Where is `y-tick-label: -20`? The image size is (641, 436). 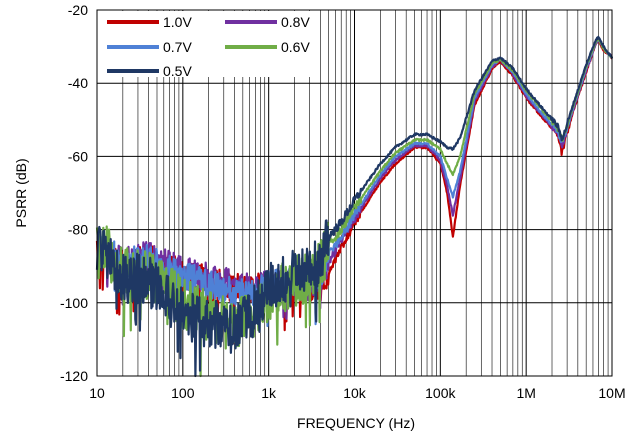
y-tick-label: -20 is located at coordinates (78, 10).